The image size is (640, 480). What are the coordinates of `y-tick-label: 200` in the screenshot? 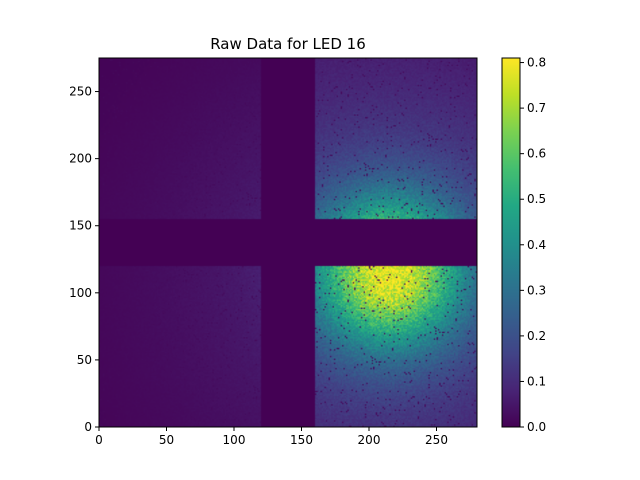 It's located at (80, 159).